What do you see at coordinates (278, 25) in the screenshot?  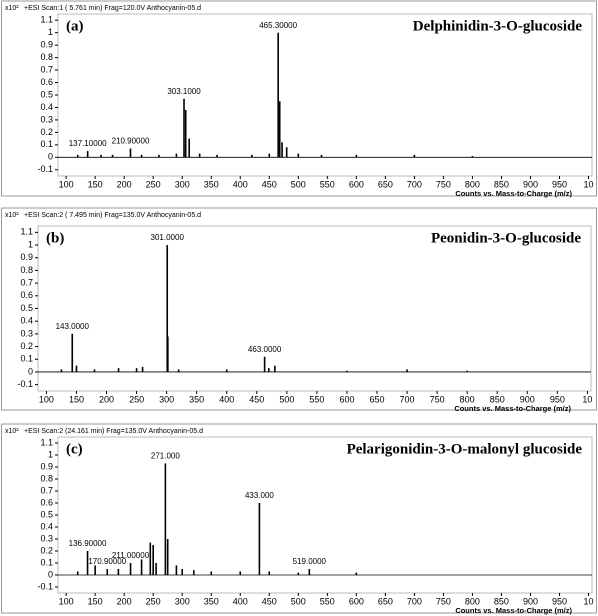 I see `peak-label: 465.30000` at bounding box center [278, 25].